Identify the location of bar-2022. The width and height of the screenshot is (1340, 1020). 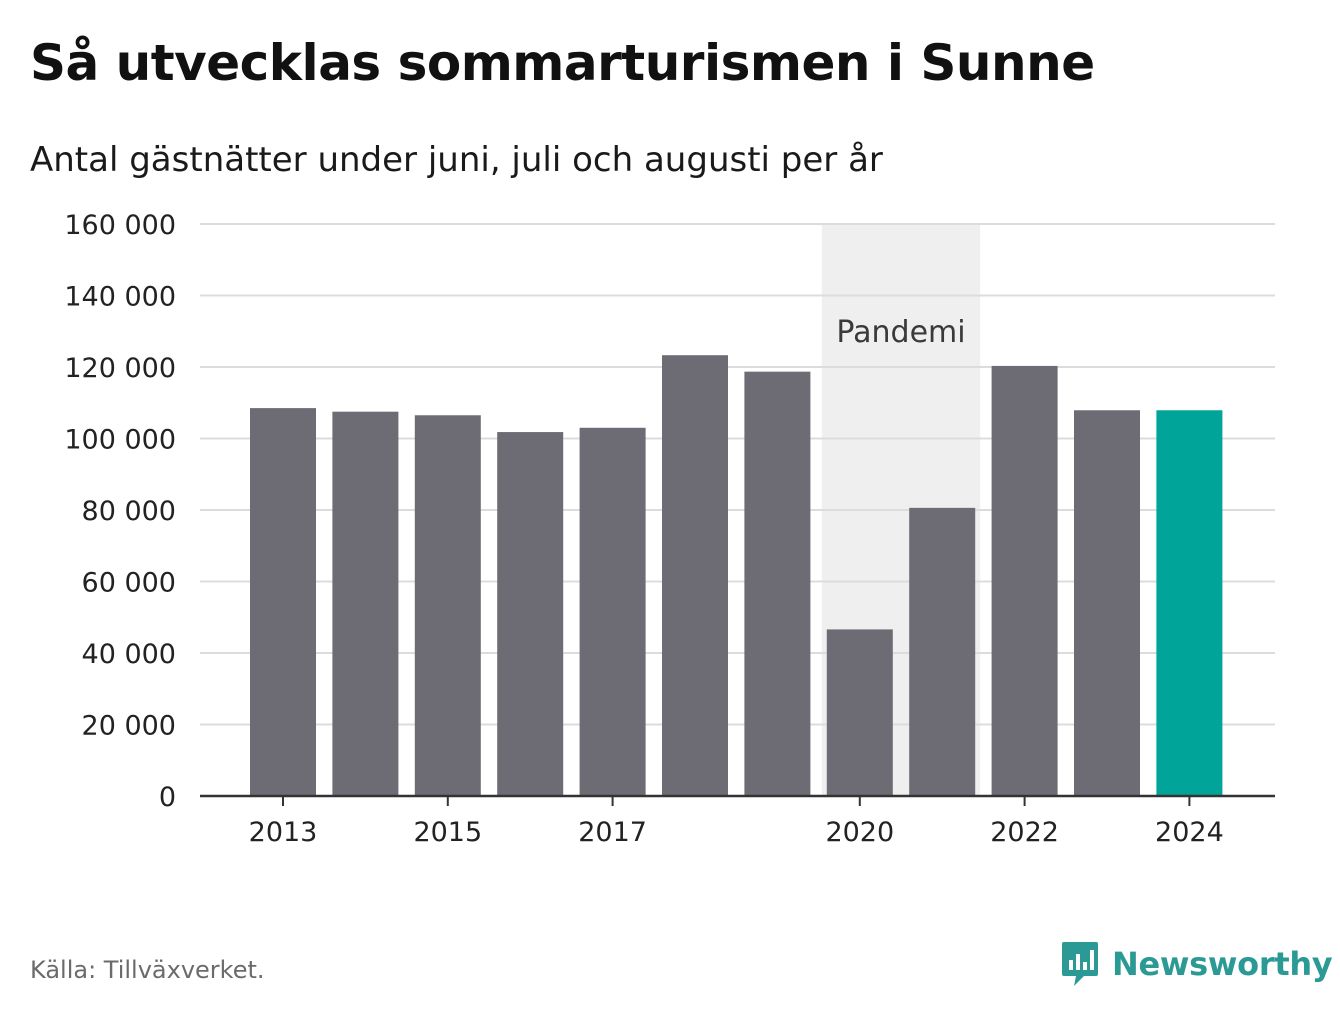
(1024, 580).